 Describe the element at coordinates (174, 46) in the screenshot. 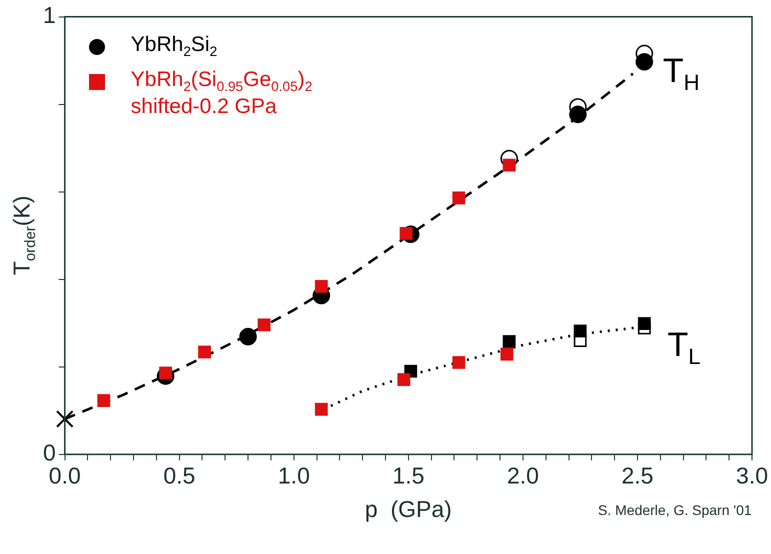

I see `legend-label: YbRh$_{2}$Si$_{2}$` at that location.